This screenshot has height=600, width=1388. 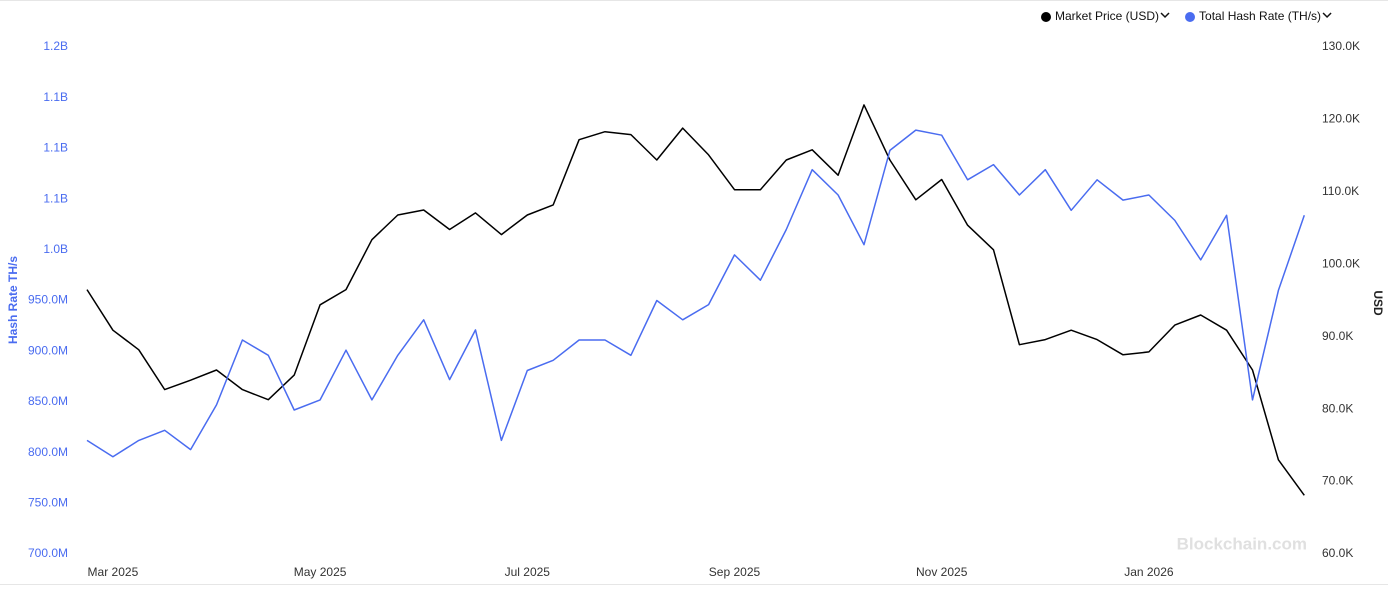 What do you see at coordinates (1149, 572) in the screenshot?
I see `x-tick-label: Jan 2026` at bounding box center [1149, 572].